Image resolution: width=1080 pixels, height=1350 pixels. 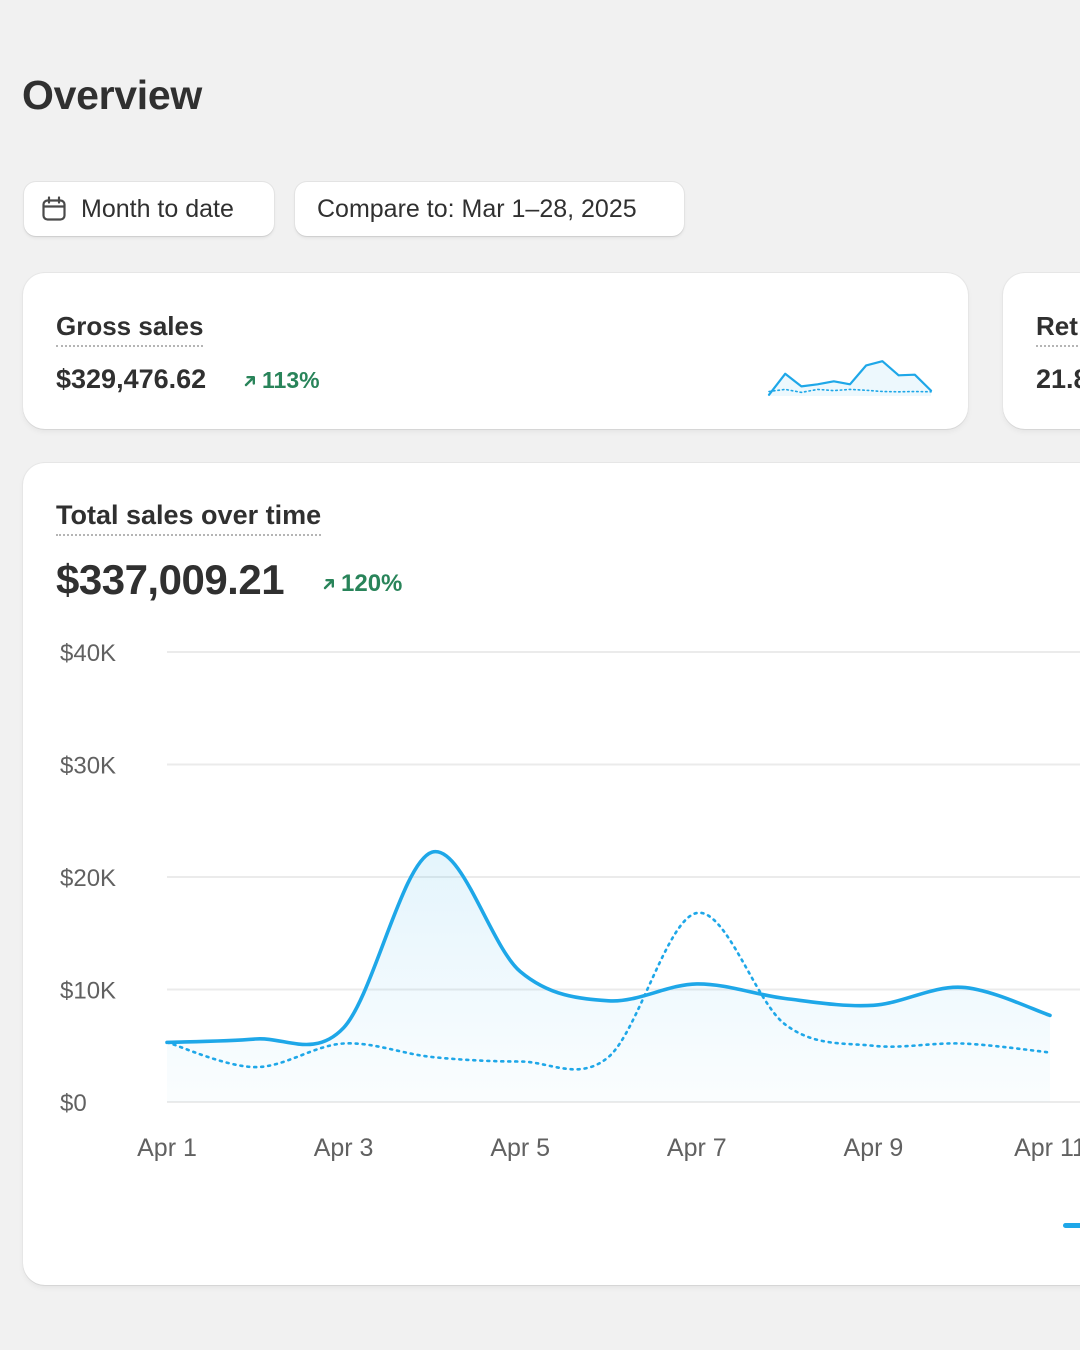 I want to click on metric-value-returns: 21.8, so click(x=1058, y=379).